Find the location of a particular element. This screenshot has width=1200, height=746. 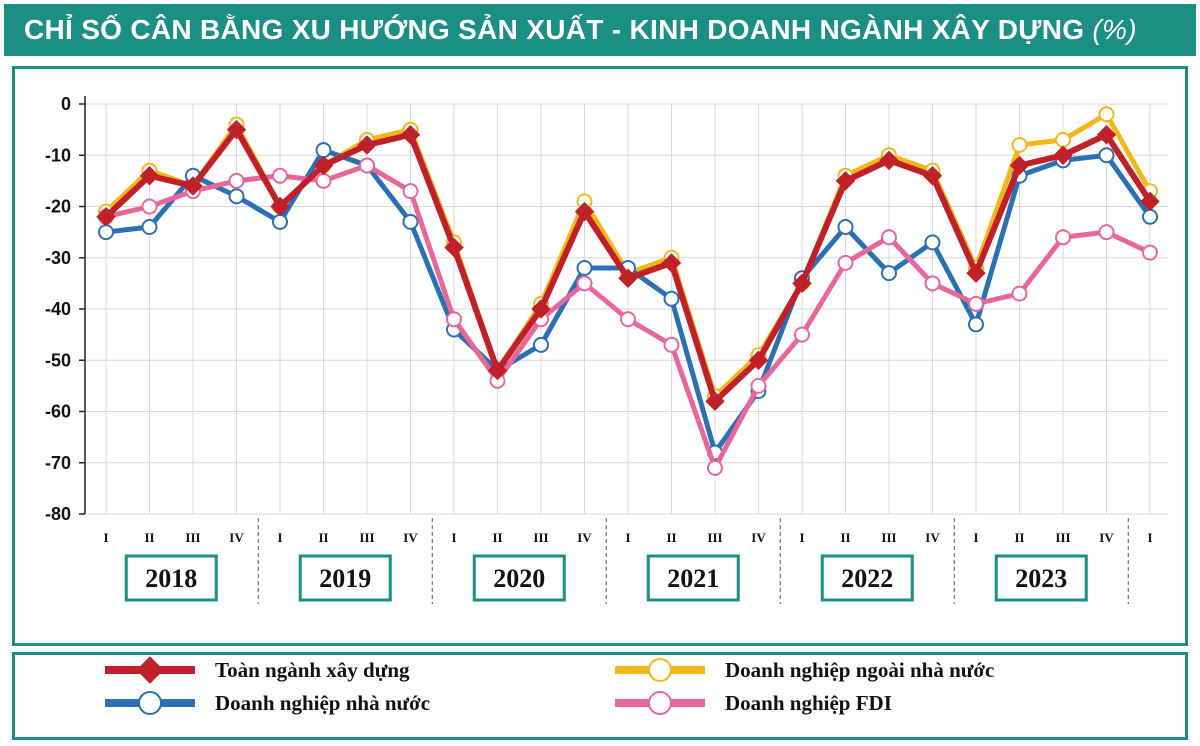

legend-item: Doanh nghiệp FDI is located at coordinates (753, 703).